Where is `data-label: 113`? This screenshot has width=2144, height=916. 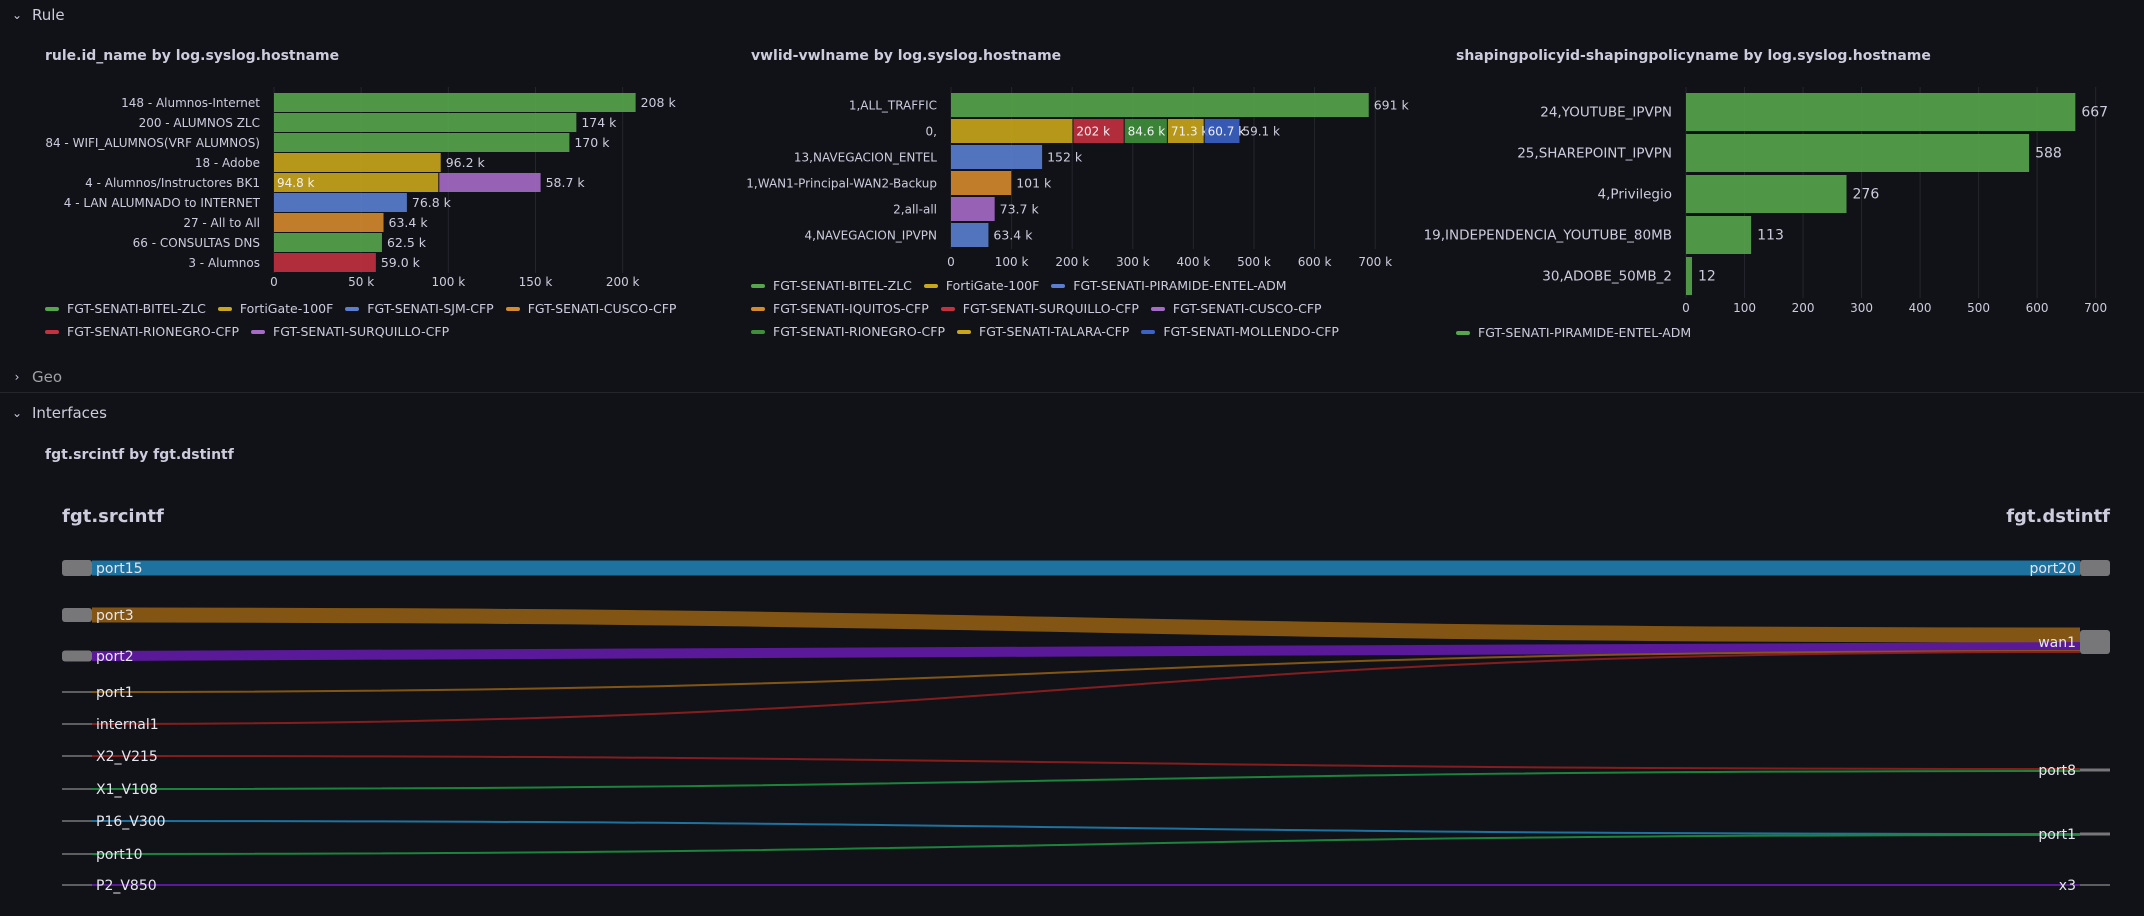
data-label: 113 is located at coordinates (1770, 236).